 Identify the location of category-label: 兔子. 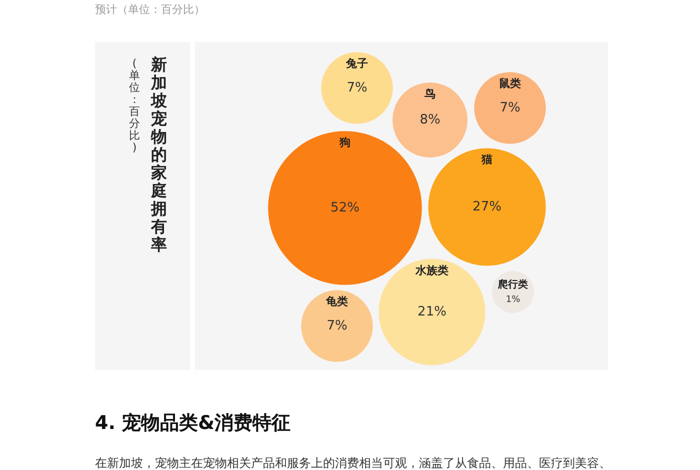
(356, 63).